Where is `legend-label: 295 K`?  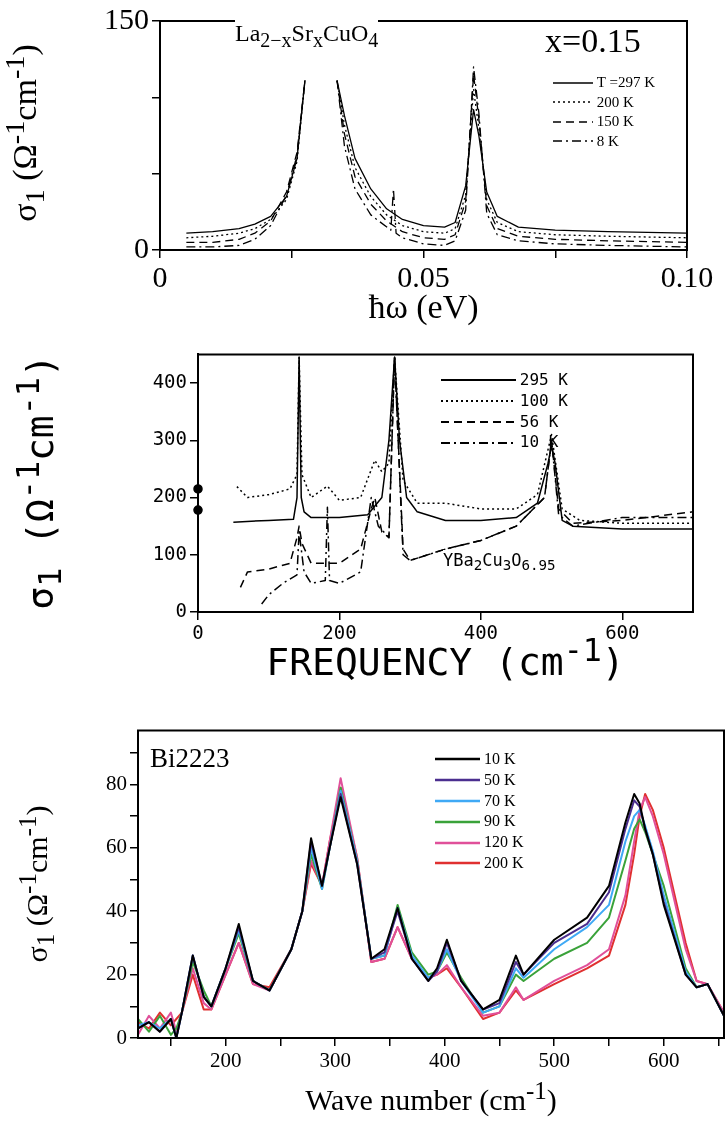 legend-label: 295 K is located at coordinates (543, 380).